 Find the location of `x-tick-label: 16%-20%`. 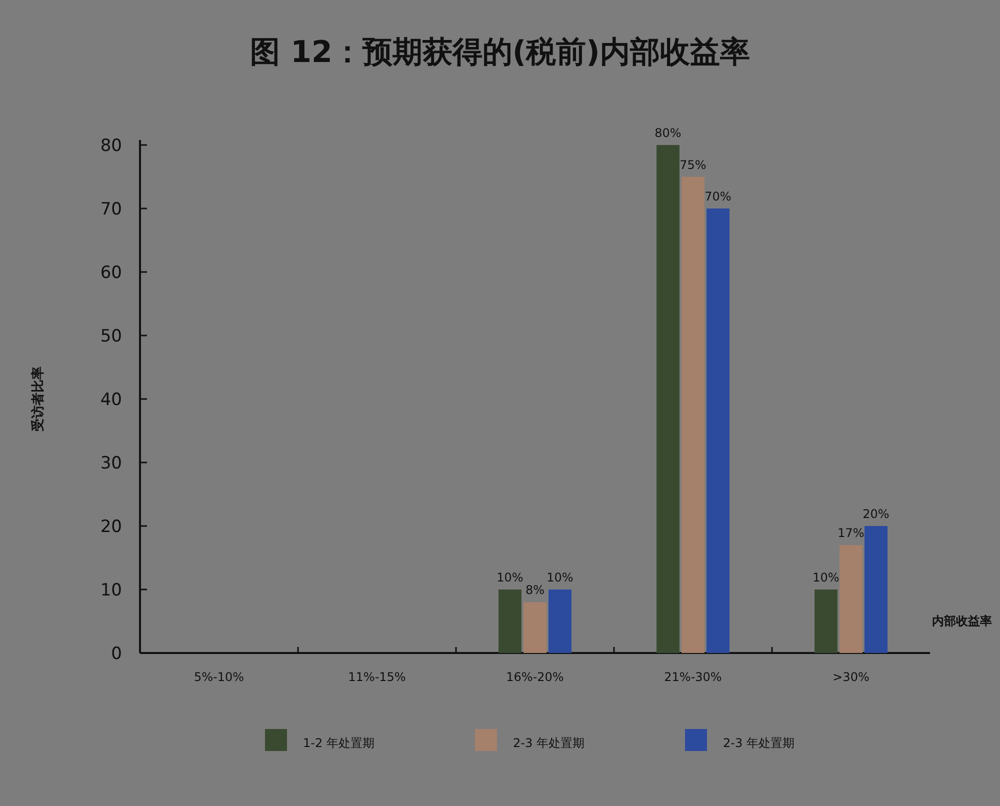

x-tick-label: 16%-20% is located at coordinates (535, 677).